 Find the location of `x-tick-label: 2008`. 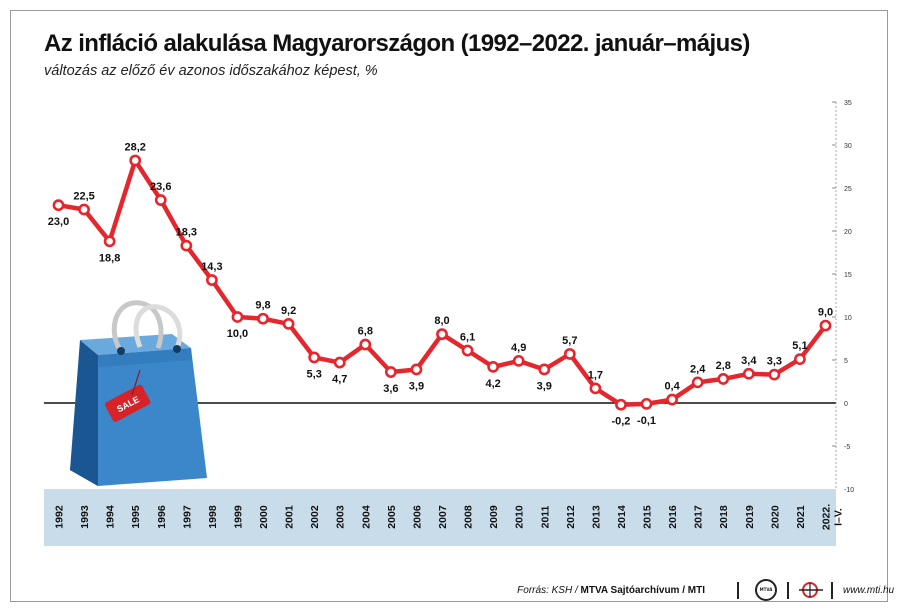

x-tick-label: 2008 is located at coordinates (469, 517).